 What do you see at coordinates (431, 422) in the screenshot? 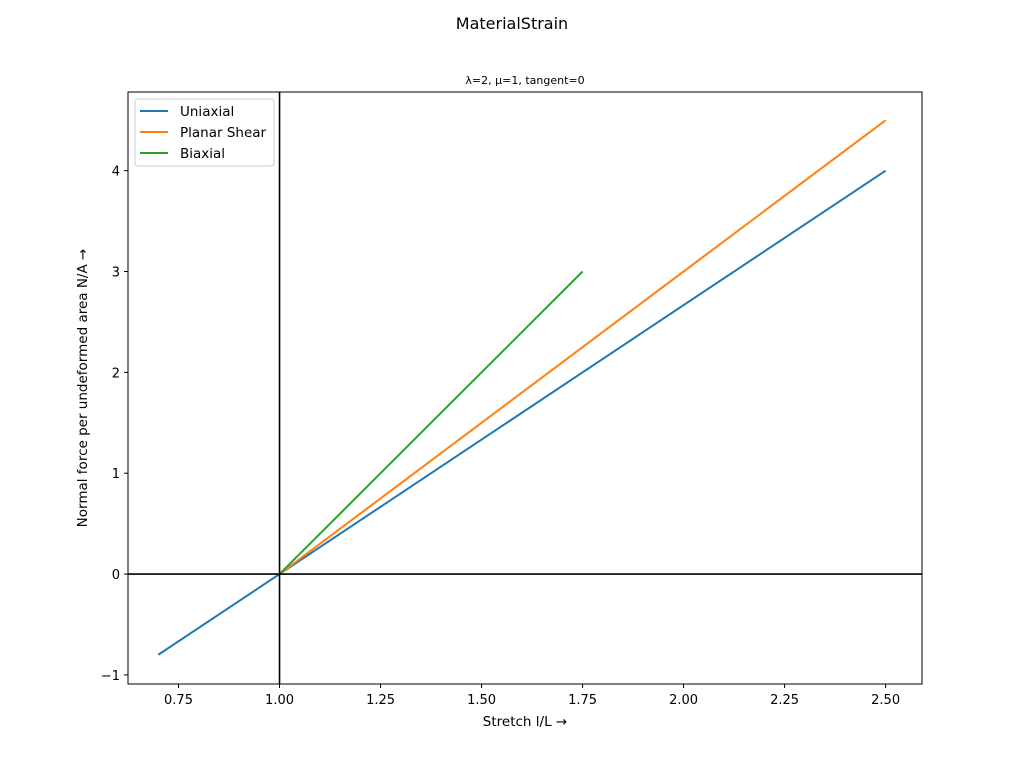
I see `series-line-biaxial` at bounding box center [431, 422].